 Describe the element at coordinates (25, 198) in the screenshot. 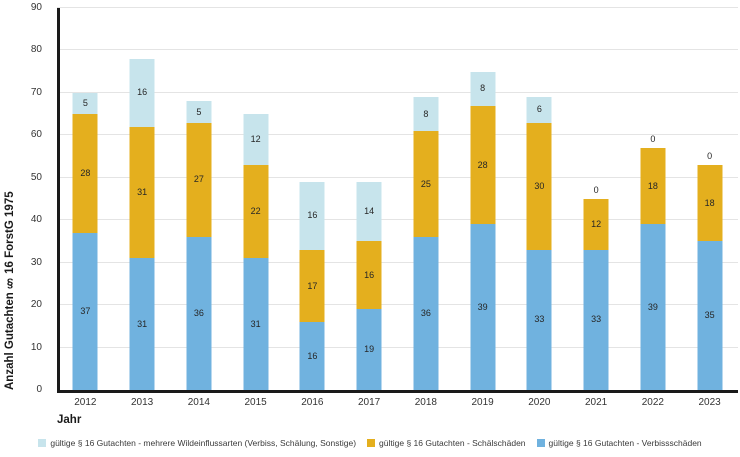

I see `y-axis-ticks: 0 10 20 30 40 50 60 70 80 90` at that location.